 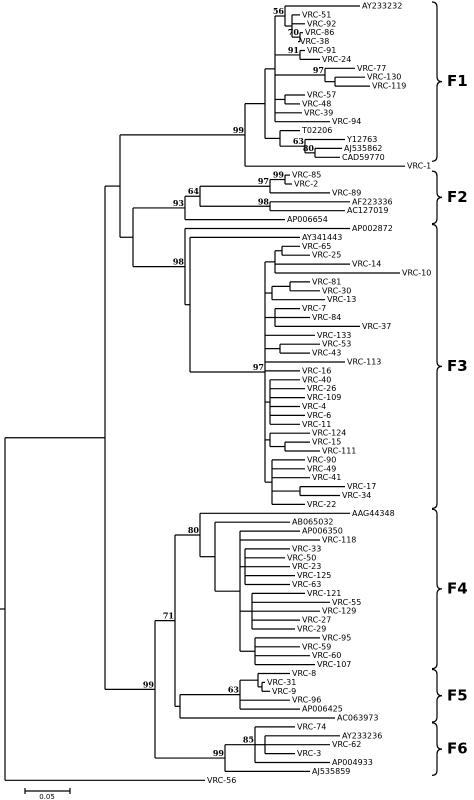 I want to click on leaf-label: VRC-65, so click(x=316, y=246).